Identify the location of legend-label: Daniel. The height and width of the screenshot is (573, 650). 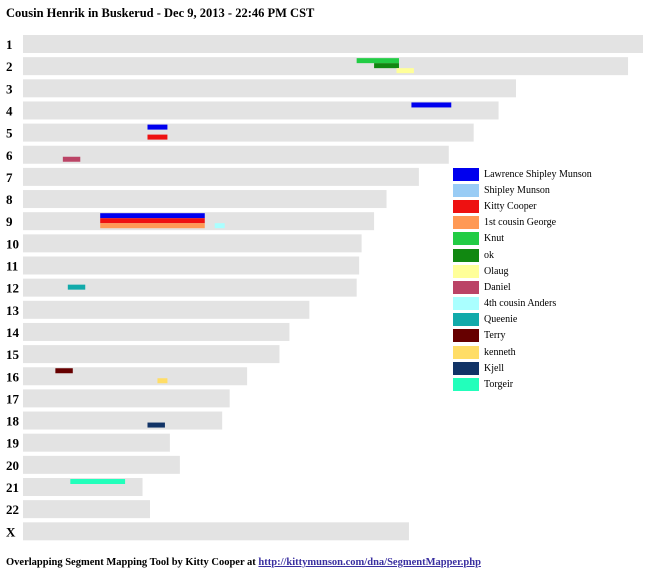
(497, 287).